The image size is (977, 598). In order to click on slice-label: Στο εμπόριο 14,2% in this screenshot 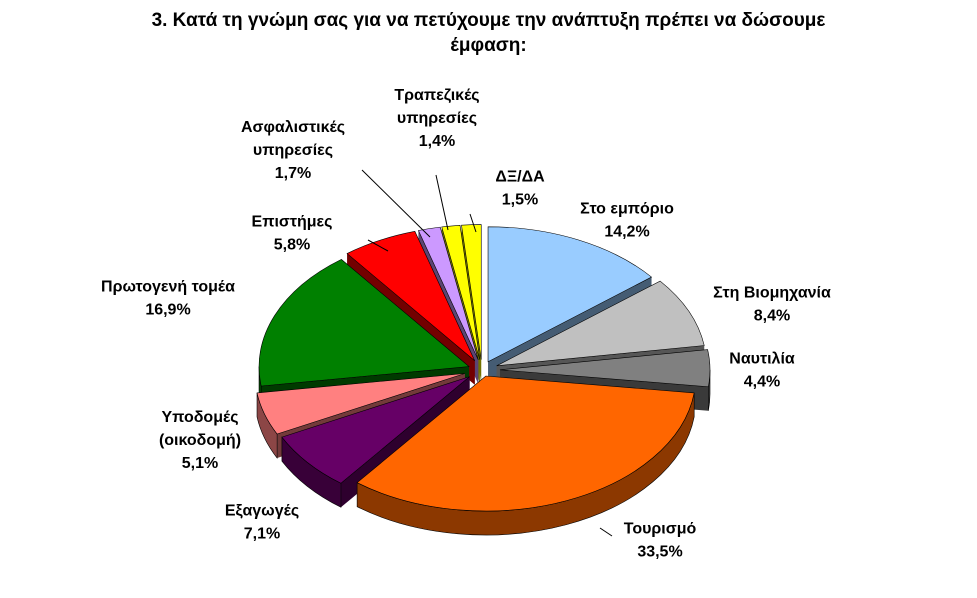, I will do `click(627, 221)`.